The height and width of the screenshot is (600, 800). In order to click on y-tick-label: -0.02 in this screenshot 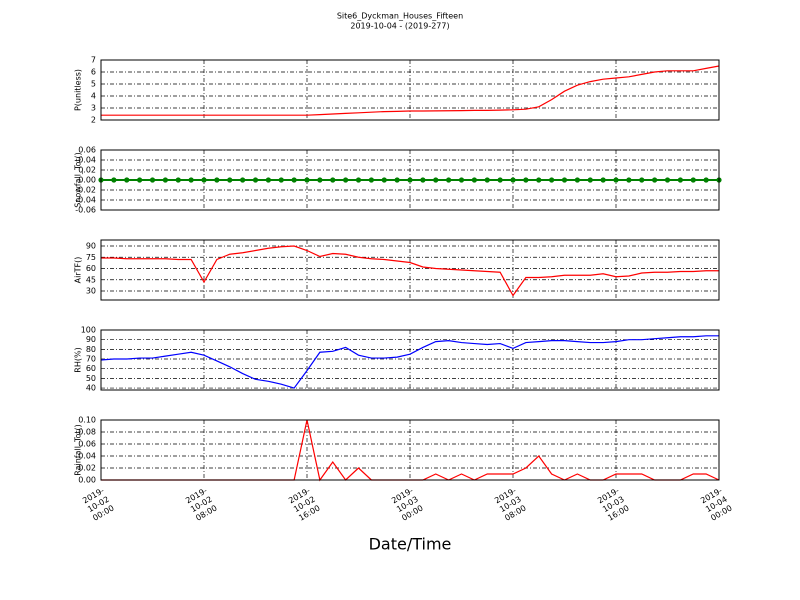, I will do `click(85, 190)`.